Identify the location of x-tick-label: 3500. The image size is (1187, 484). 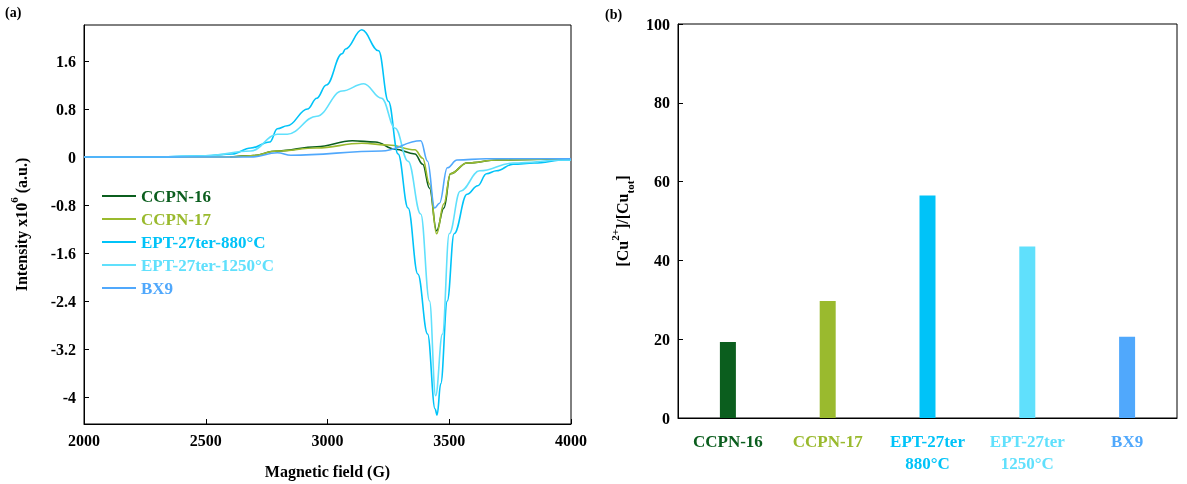
(449, 440).